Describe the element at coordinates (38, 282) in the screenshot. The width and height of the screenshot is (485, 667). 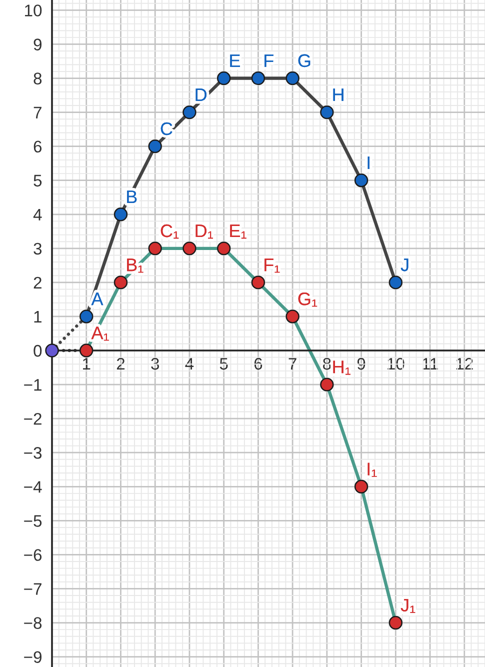
I see `y-tick-label: 2` at that location.